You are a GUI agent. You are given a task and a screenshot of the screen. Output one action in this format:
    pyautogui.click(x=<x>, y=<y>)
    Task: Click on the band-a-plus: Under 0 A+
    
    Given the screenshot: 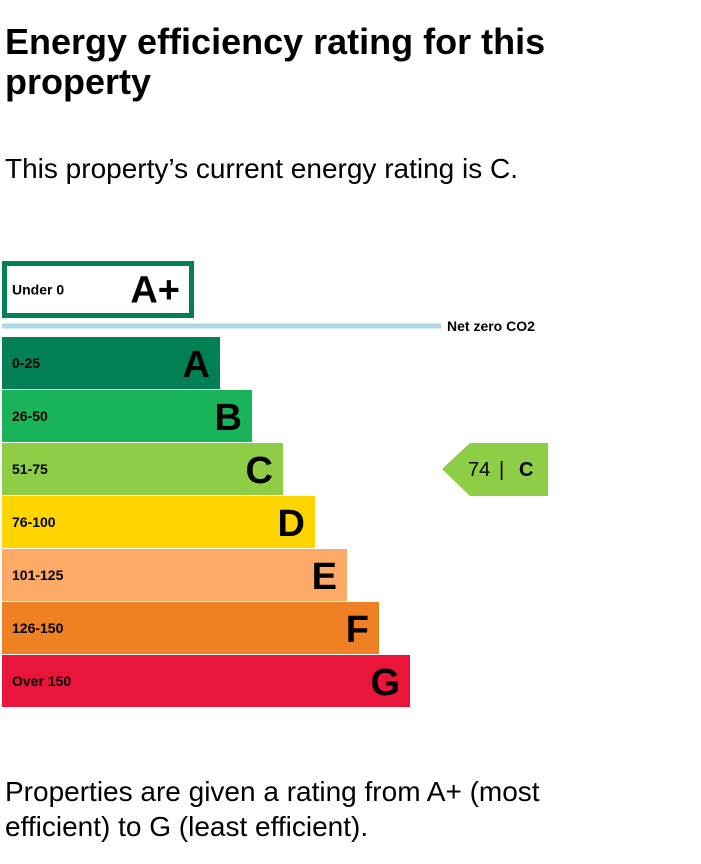 What is the action you would take?
    pyautogui.click(x=98, y=289)
    